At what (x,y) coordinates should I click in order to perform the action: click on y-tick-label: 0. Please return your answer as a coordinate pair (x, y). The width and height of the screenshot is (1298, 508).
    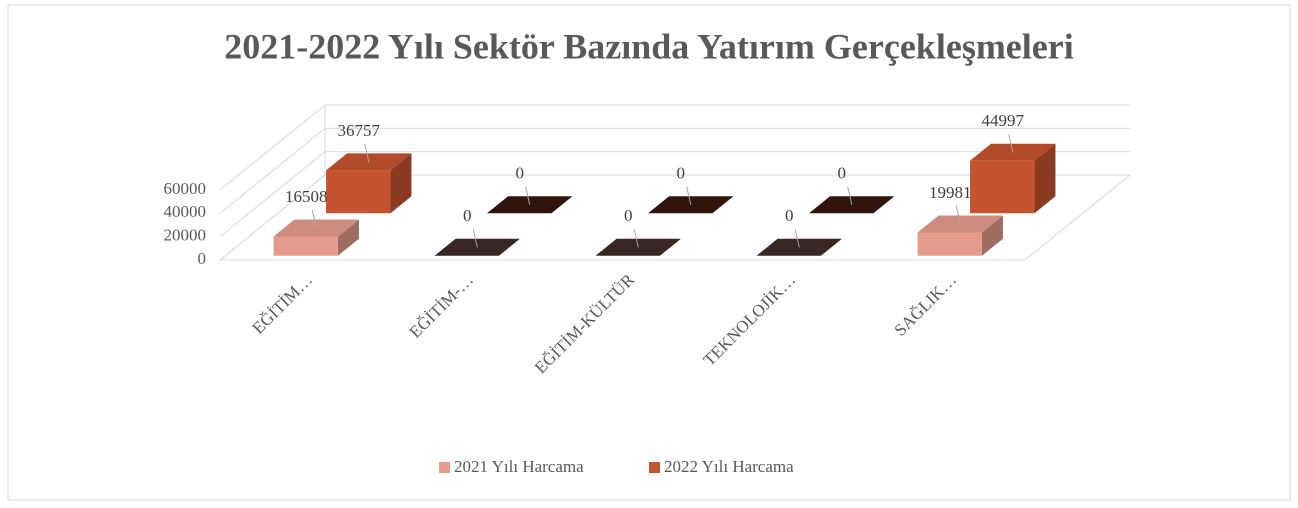
    Looking at the image, I should click on (202, 258).